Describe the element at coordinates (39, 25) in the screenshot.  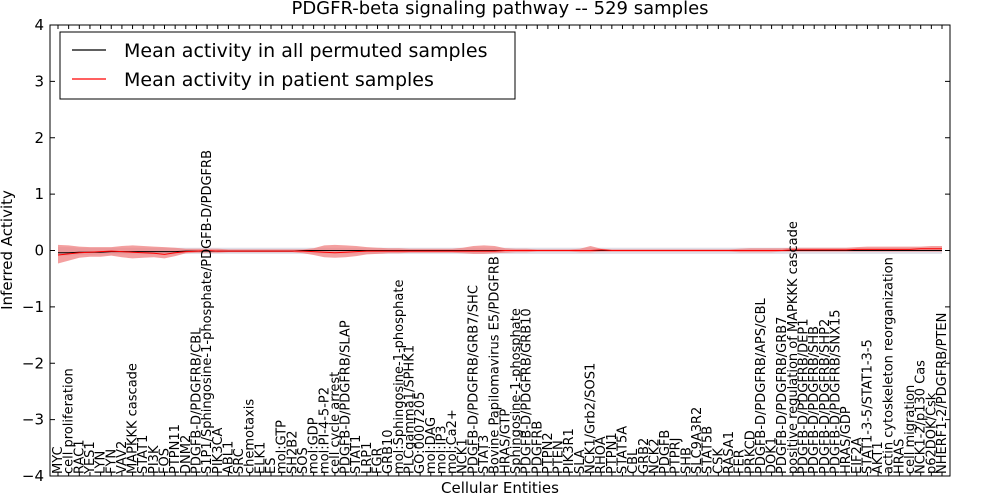
I see `y-tick-label: 4` at that location.